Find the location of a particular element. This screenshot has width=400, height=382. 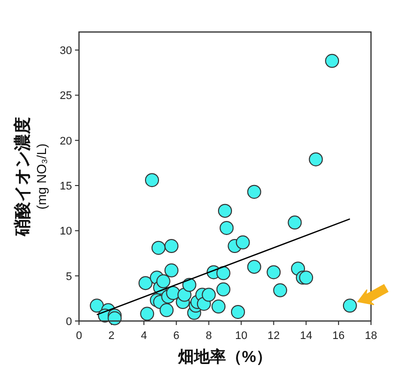

x-tick-label: 0 is located at coordinates (79, 336).